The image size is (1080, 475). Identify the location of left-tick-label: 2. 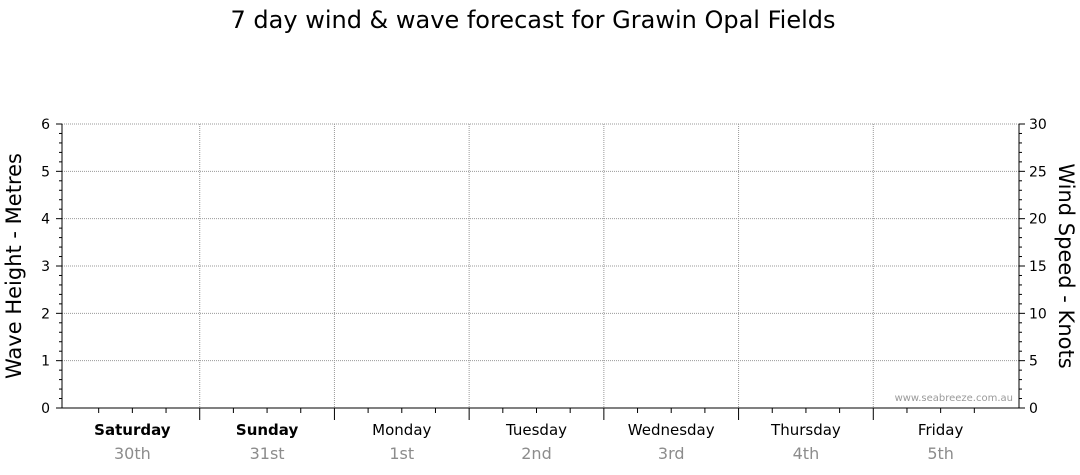
(45, 314).